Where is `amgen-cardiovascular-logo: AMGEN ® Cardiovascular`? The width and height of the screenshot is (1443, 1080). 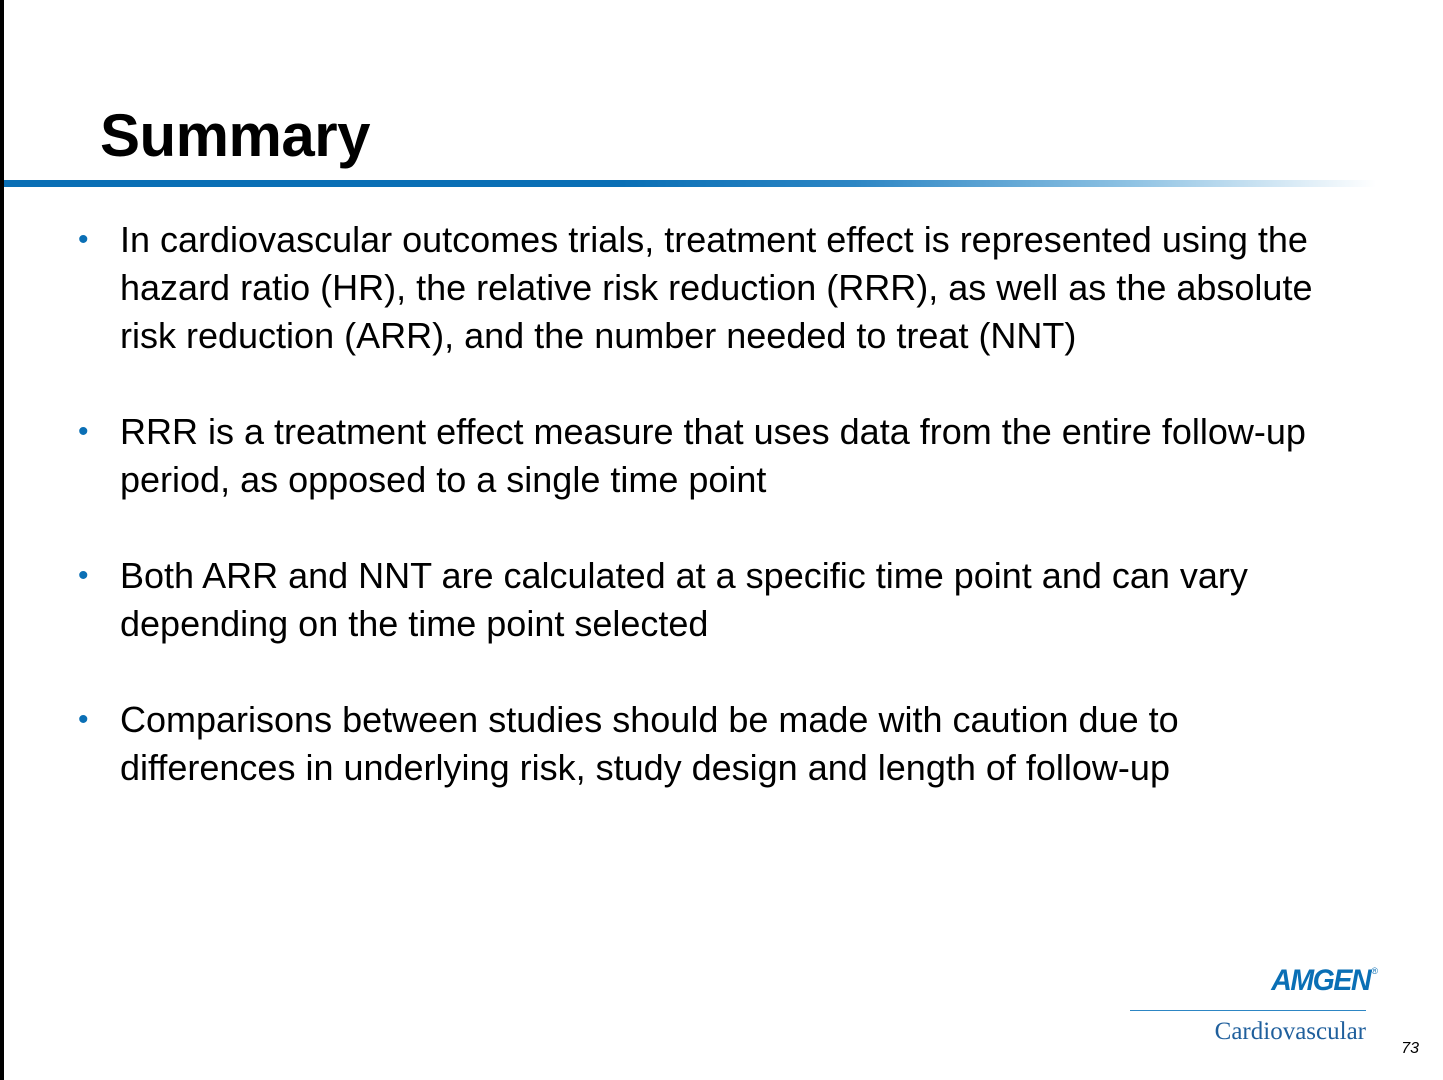
amgen-cardiovascular-logo: AMGEN ® Cardiovascular is located at coordinates (1253, 1007).